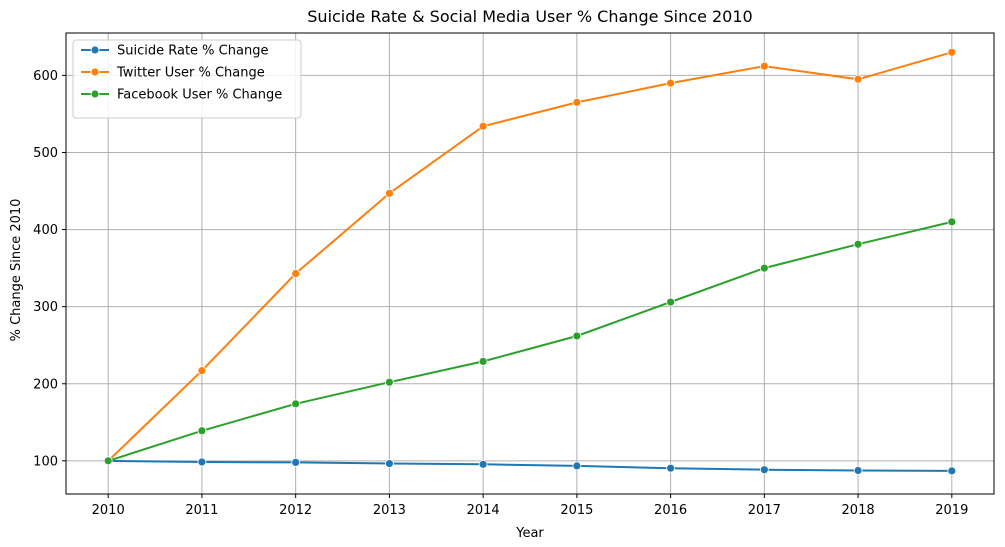  I want to click on legend-entry: Suicide Rate % Change, so click(174, 51).